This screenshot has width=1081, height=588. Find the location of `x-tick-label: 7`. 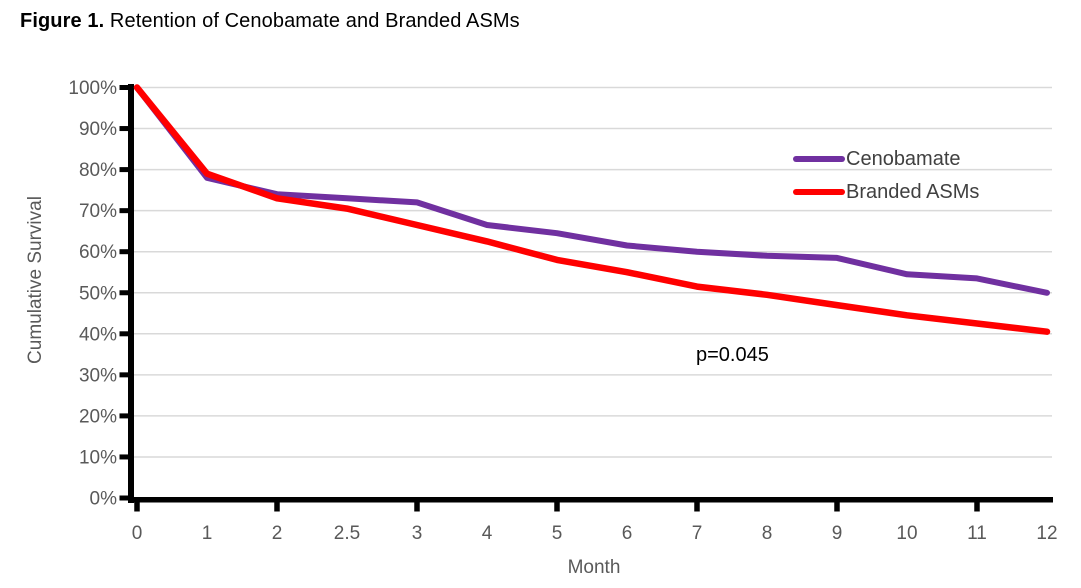

x-tick-label: 7 is located at coordinates (697, 533).